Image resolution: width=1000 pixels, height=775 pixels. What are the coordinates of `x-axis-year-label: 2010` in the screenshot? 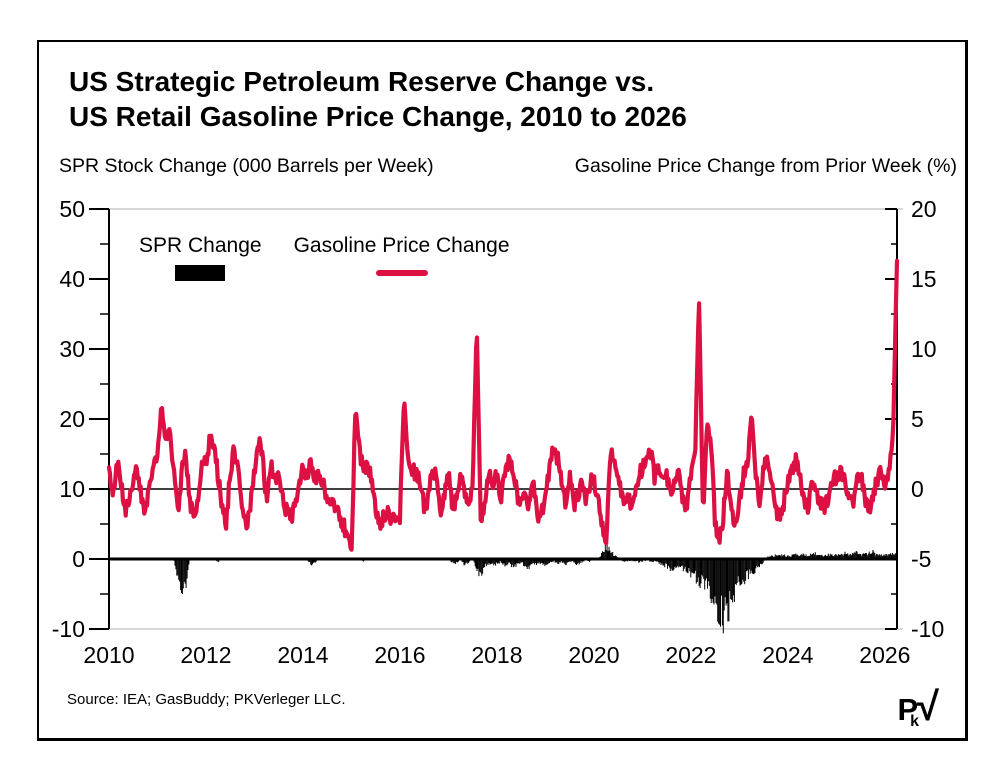 It's located at (108, 655).